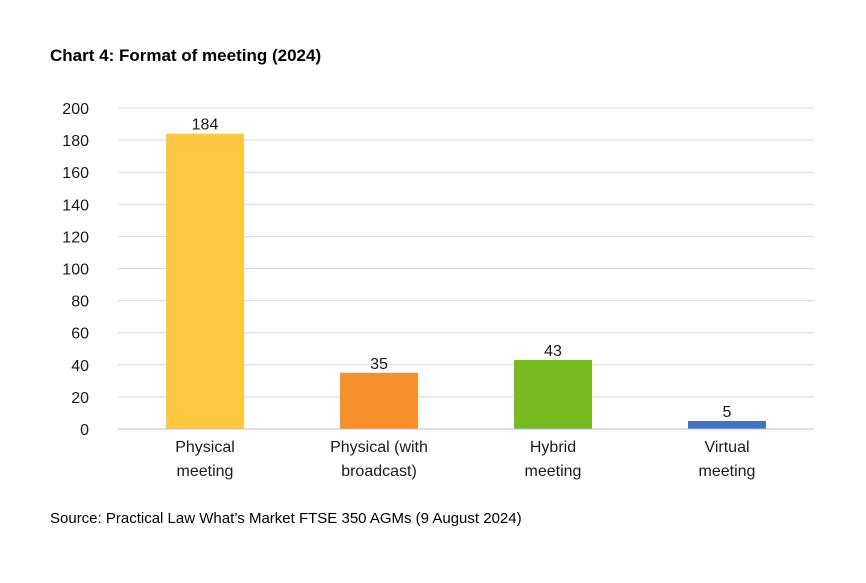 This screenshot has width=866, height=583. What do you see at coordinates (75, 141) in the screenshot?
I see `y-tick-label: 180` at bounding box center [75, 141].